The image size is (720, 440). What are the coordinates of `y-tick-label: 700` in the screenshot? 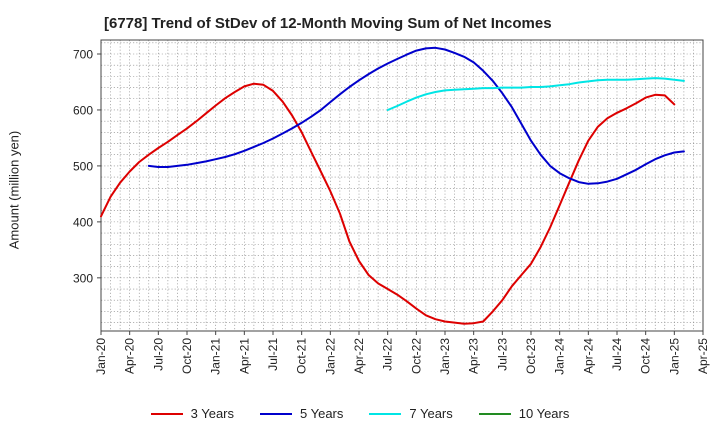 It's located at (83, 54).